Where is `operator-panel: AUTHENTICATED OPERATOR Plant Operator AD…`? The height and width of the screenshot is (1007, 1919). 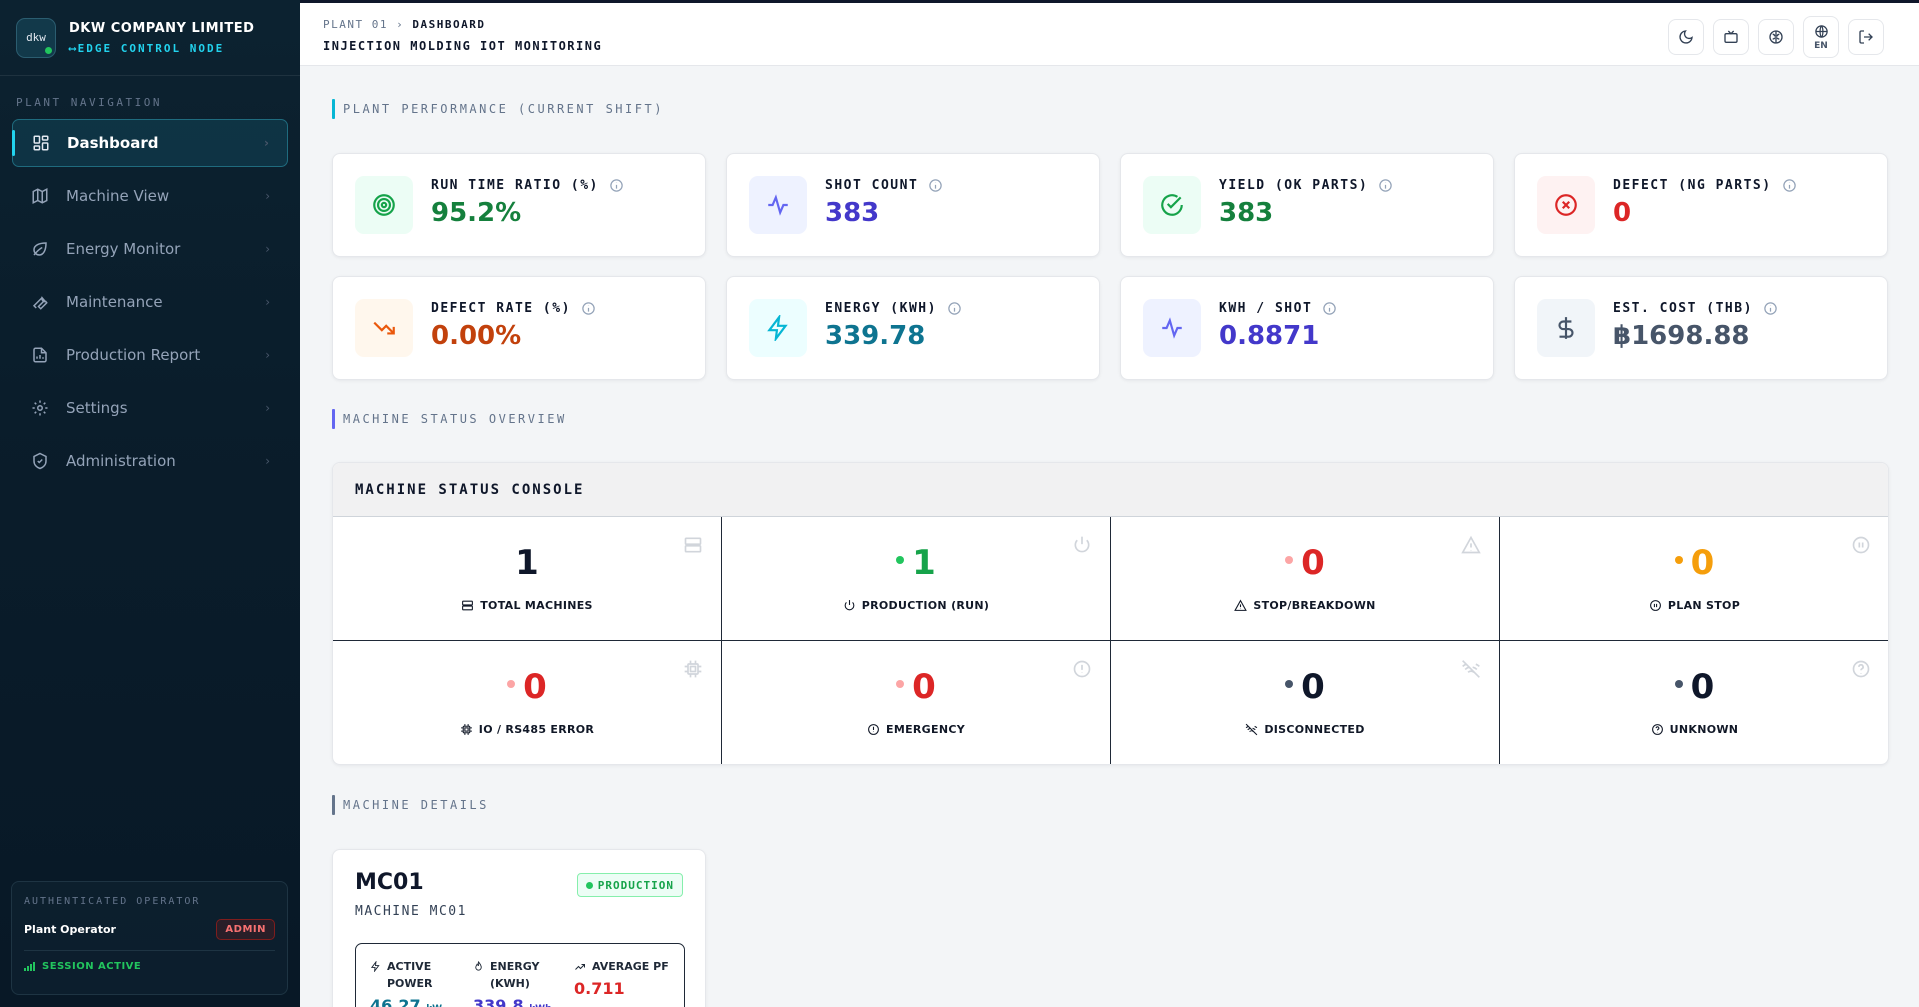
operator-panel: AUTHENTICATED OPERATOR Plant Operator AD… is located at coordinates (149, 938).